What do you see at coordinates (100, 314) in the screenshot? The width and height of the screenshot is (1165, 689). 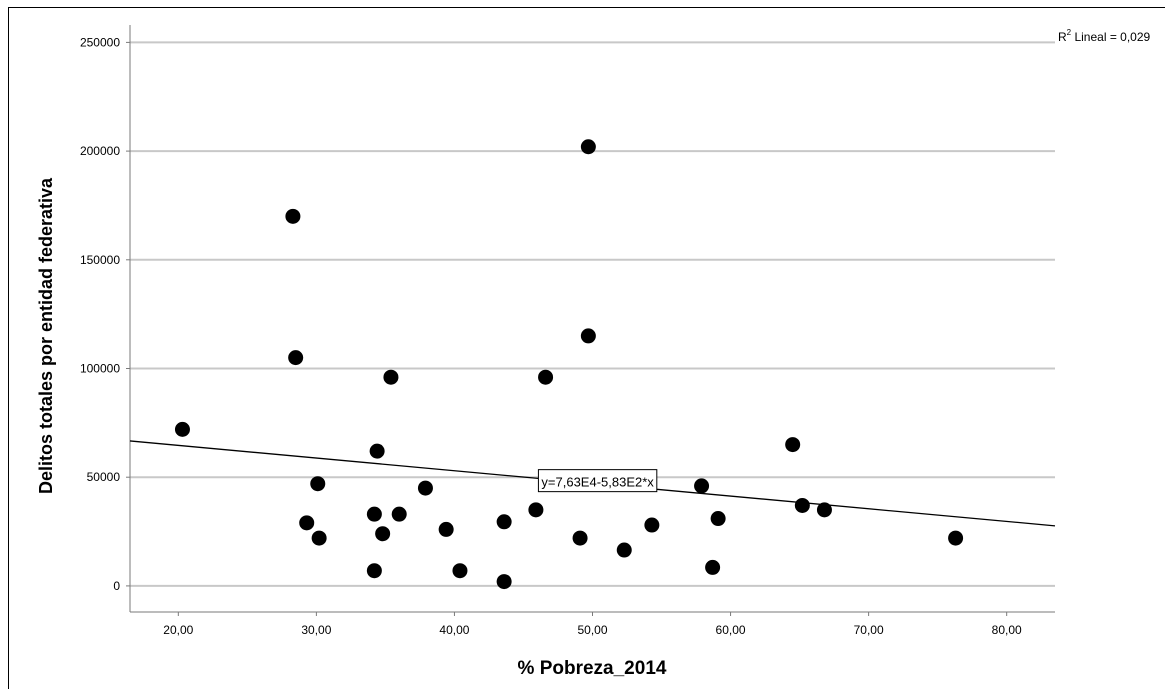 I see `y-tick-labels: 0 50000 100000 150000 200000 250000` at bounding box center [100, 314].